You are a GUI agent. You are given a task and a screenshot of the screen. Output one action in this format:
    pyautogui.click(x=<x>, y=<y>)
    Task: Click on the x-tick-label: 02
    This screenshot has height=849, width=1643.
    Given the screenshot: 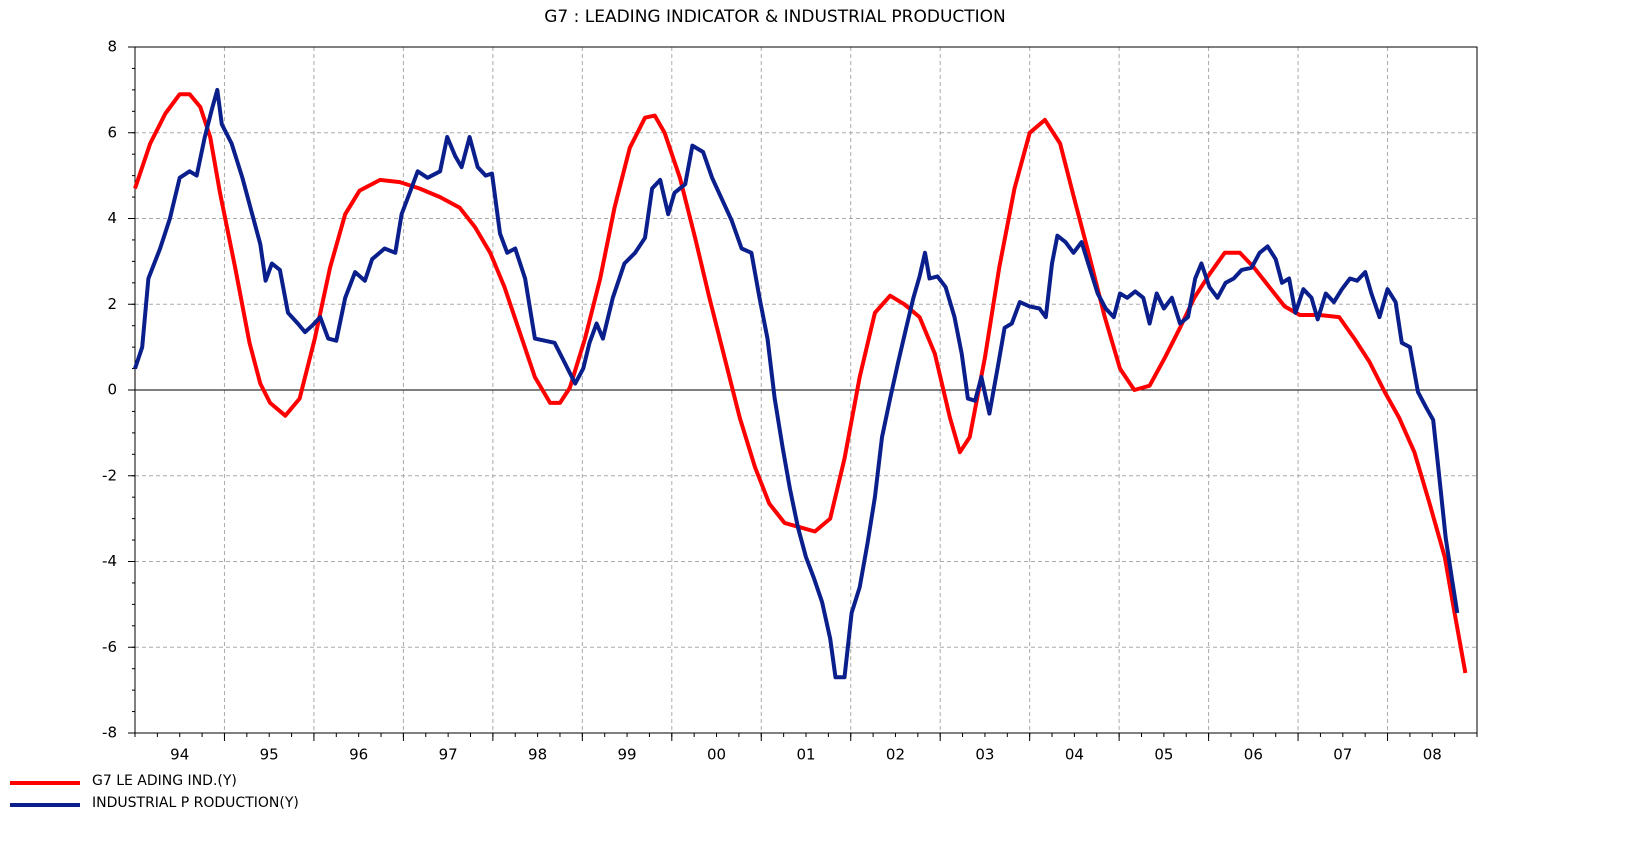 What is the action you would take?
    pyautogui.click(x=895, y=755)
    